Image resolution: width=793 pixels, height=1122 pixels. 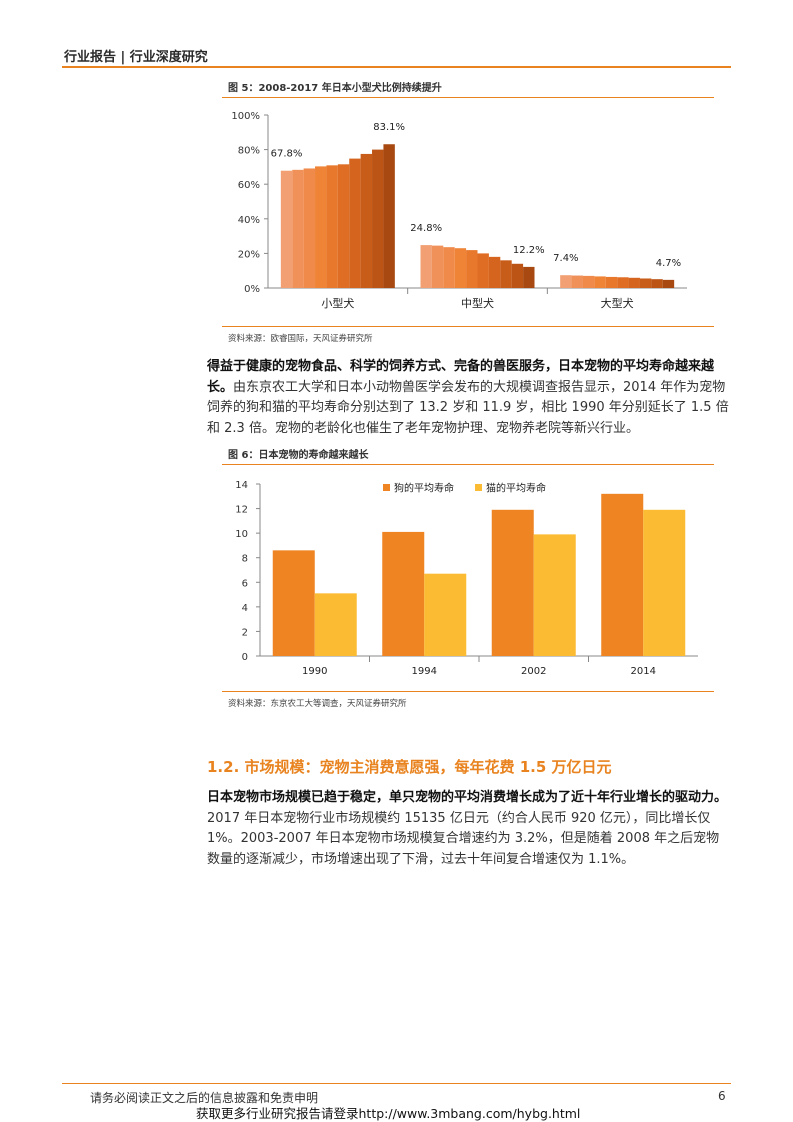 What do you see at coordinates (245, 116) in the screenshot?
I see `figure5-y-tick-label: 100%` at bounding box center [245, 116].